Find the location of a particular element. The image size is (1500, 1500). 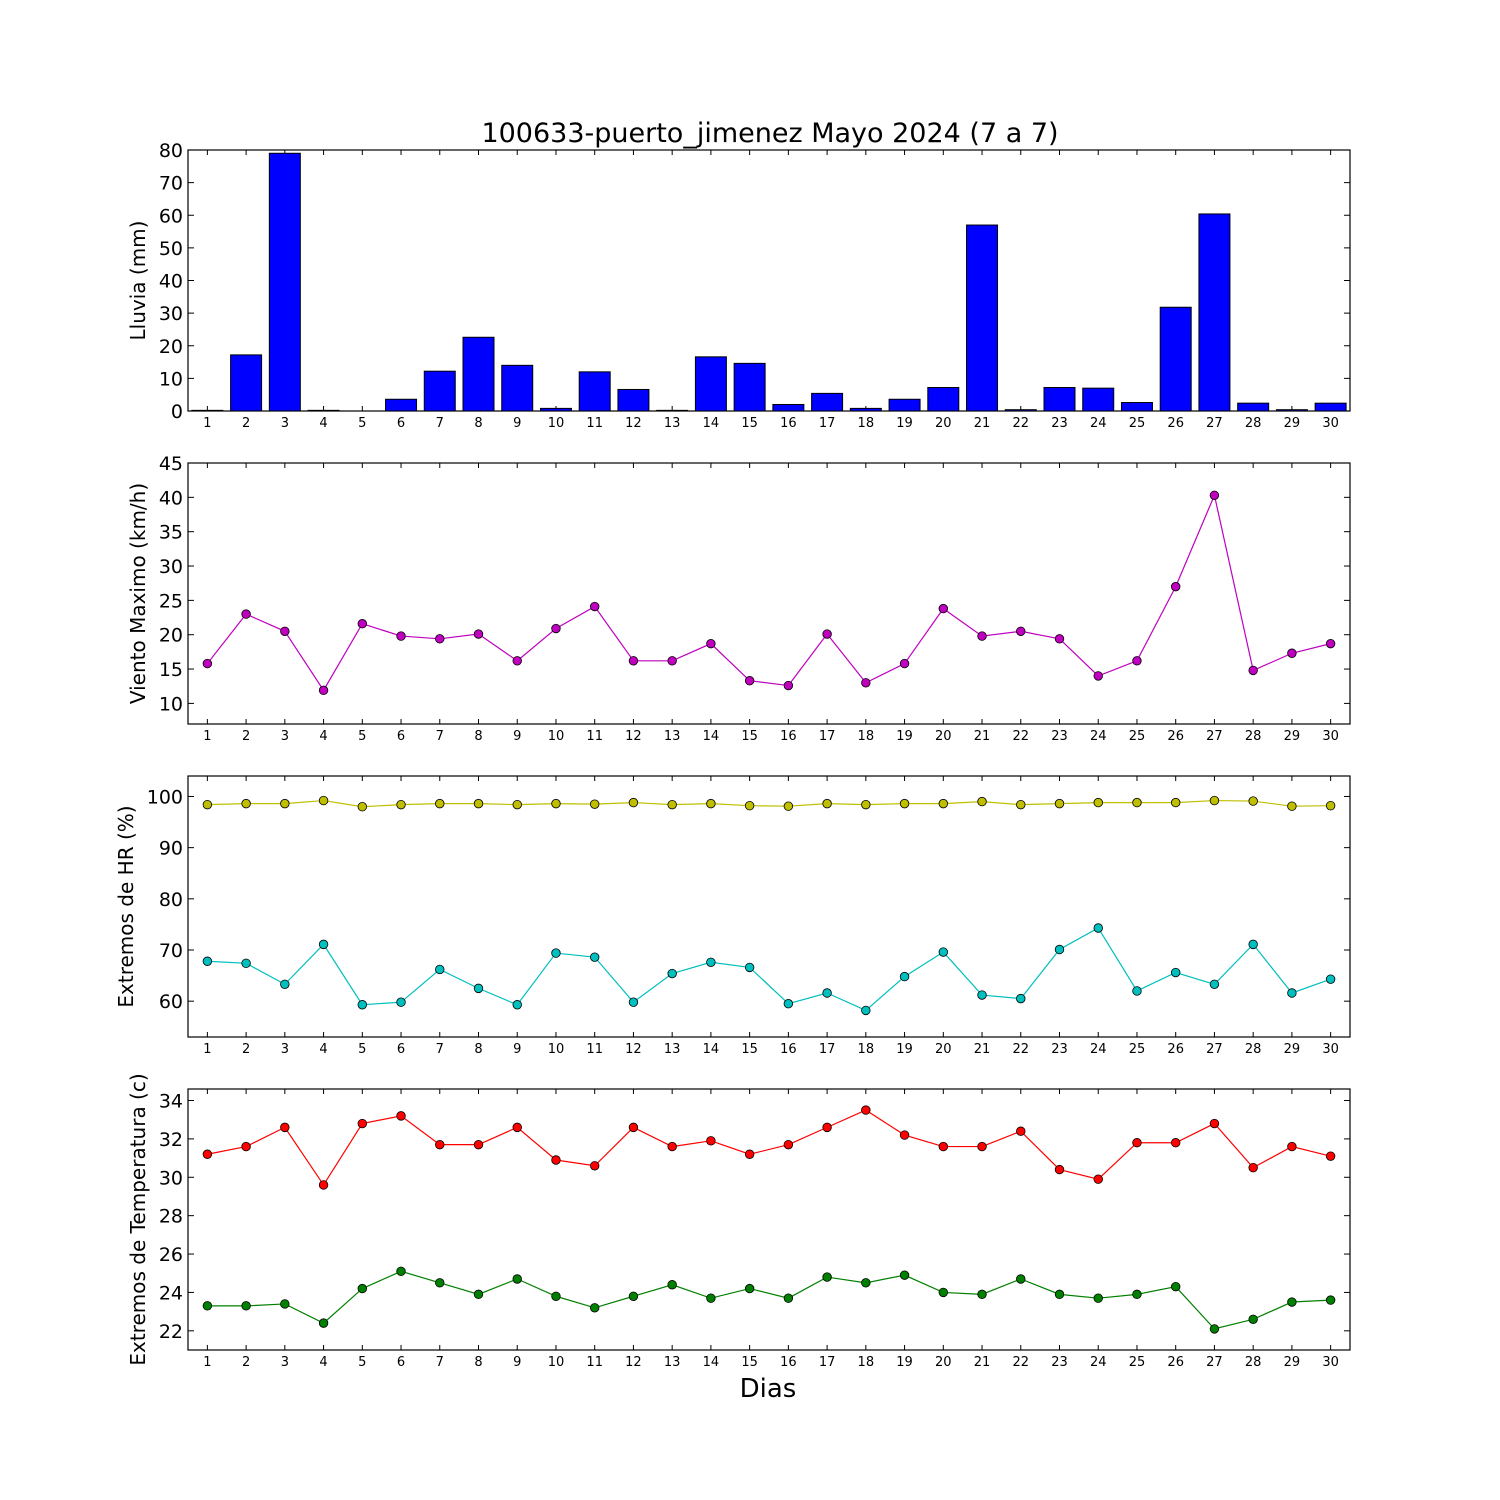

rain-x-tick-label: 7 is located at coordinates (440, 423).